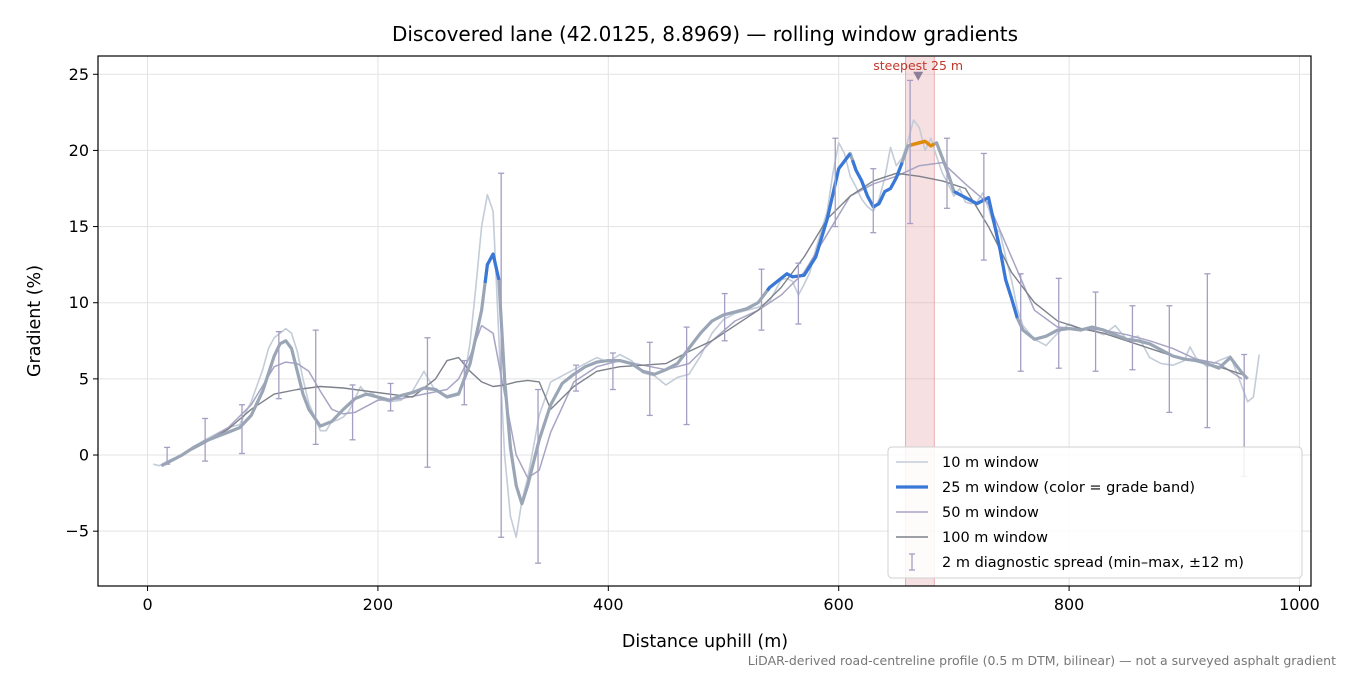 The width and height of the screenshot is (1350, 675). Describe the element at coordinates (84, 455) in the screenshot. I see `y-tick-label: 0` at that location.